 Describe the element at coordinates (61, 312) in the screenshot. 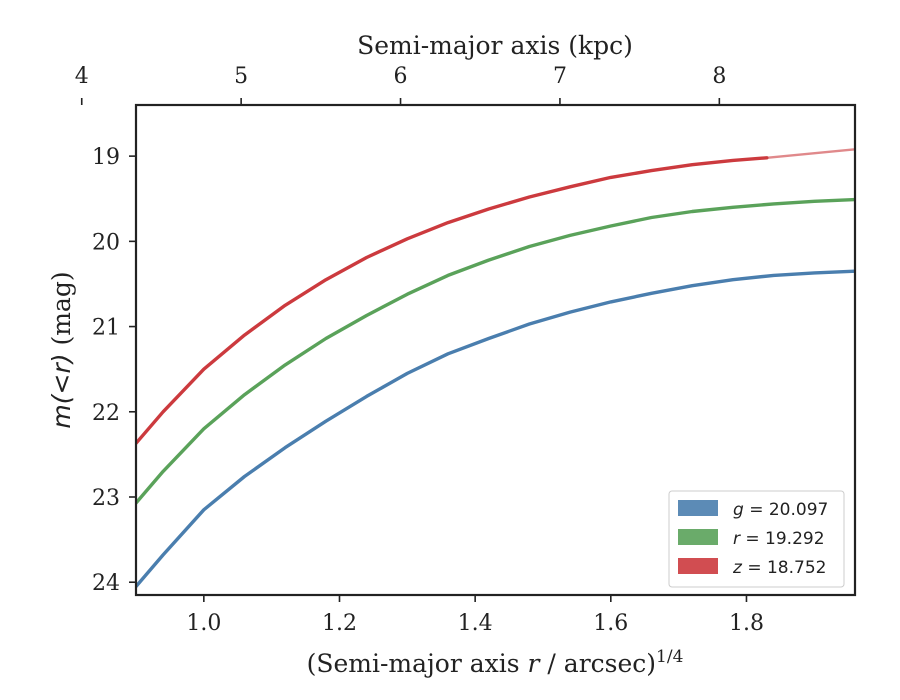

I see `y-axis-title-unit: (mag)` at that location.